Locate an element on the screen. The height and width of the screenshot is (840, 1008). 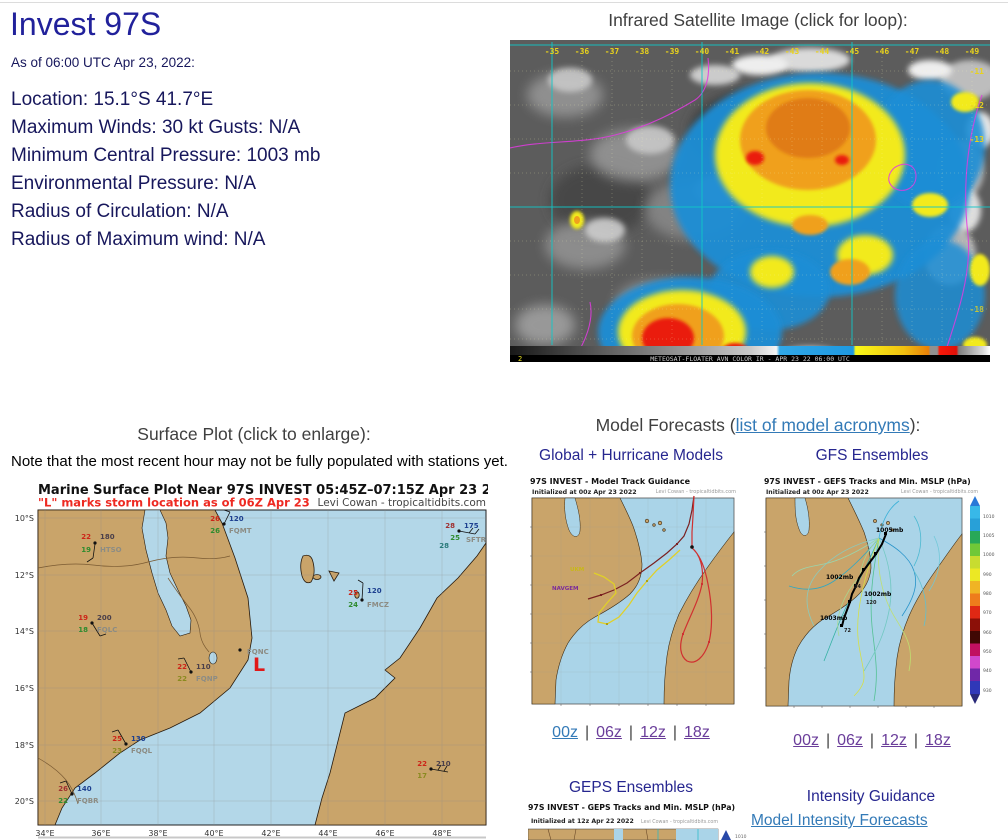
model-forecasts-header-suffix: ): is located at coordinates (915, 425).